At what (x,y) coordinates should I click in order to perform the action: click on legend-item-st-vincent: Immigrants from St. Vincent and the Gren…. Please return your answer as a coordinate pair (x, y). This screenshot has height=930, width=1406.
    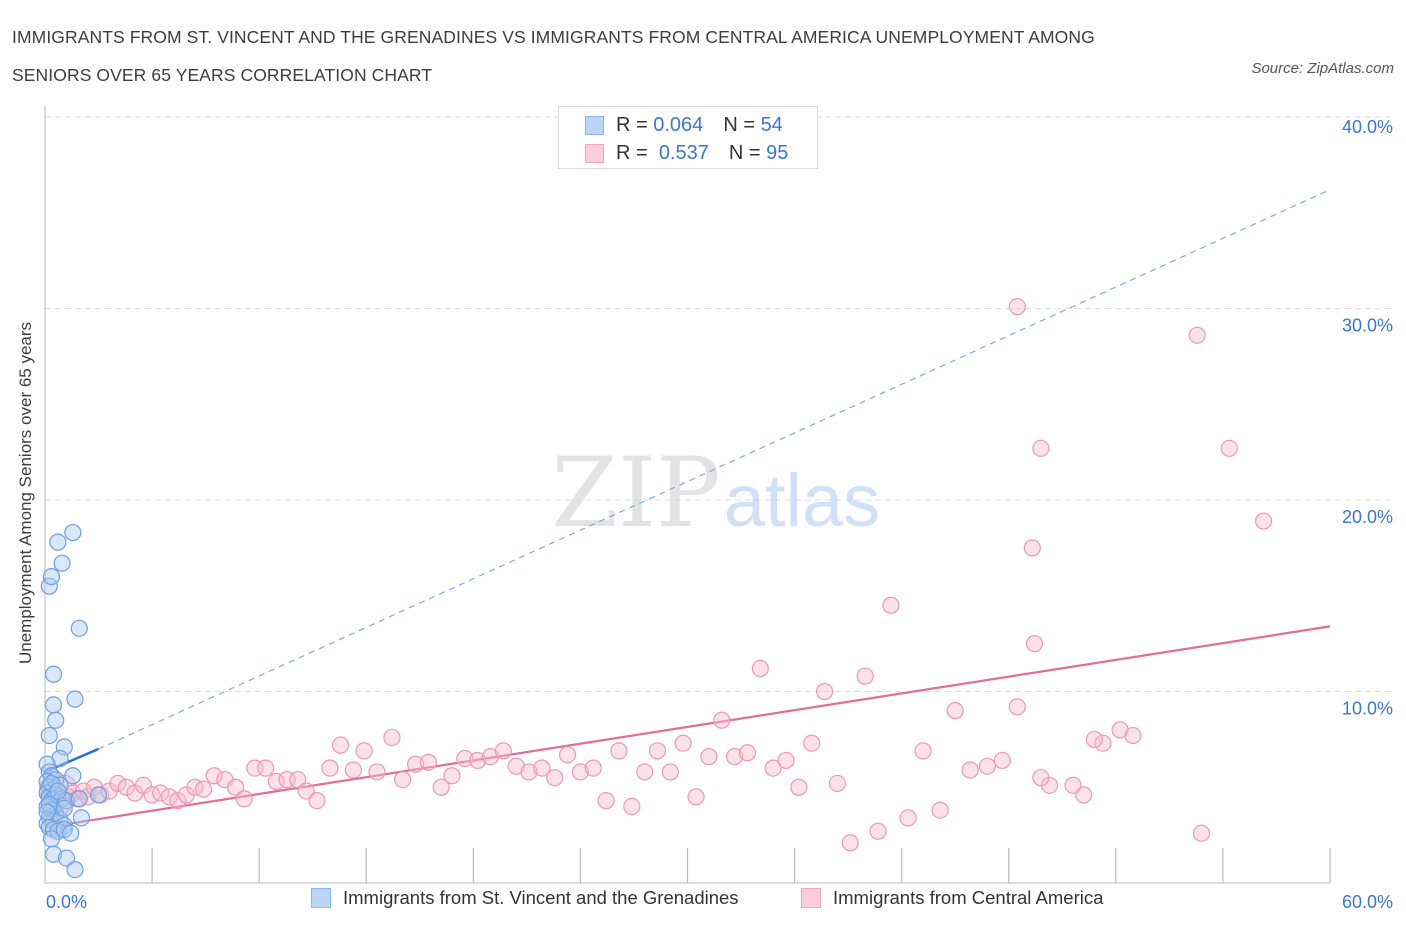
    Looking at the image, I should click on (525, 898).